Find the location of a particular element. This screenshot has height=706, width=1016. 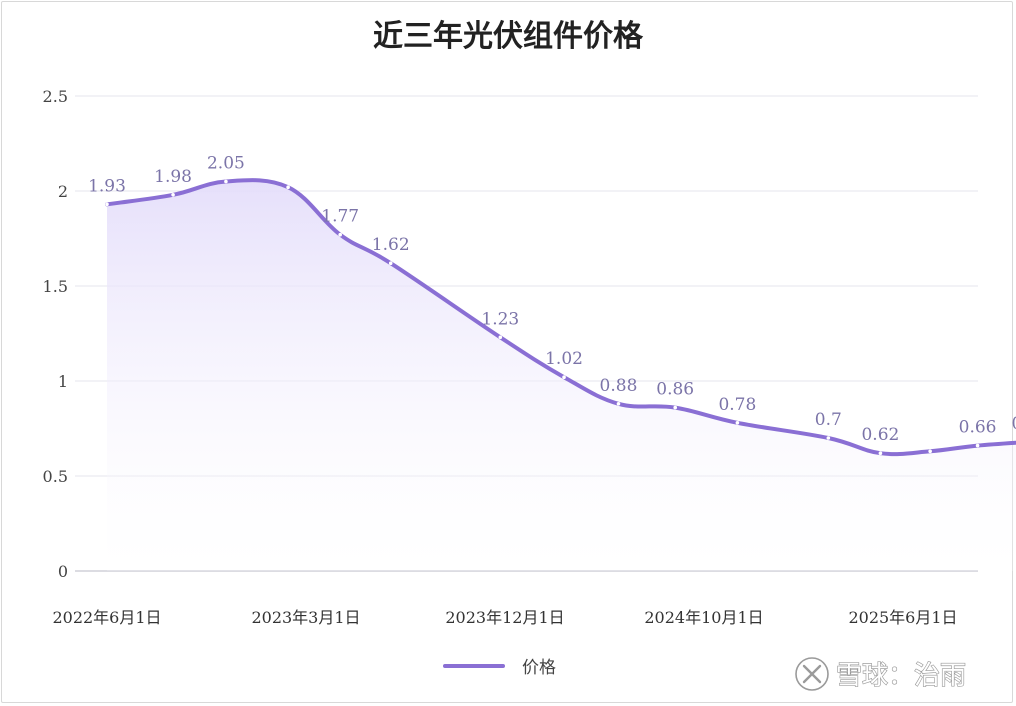

y-tick-label: 1.5 is located at coordinates (55, 286).